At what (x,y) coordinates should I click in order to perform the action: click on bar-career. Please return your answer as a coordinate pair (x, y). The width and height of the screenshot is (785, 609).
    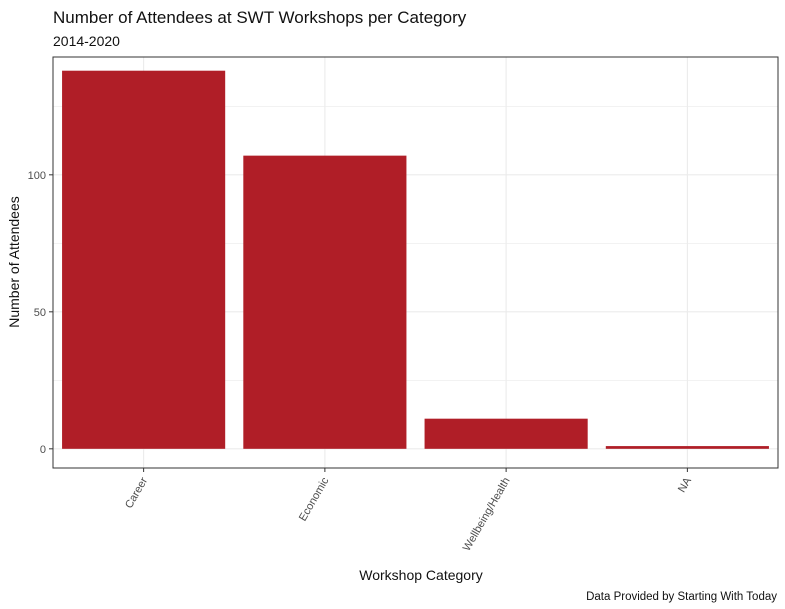
    Looking at the image, I should click on (144, 259).